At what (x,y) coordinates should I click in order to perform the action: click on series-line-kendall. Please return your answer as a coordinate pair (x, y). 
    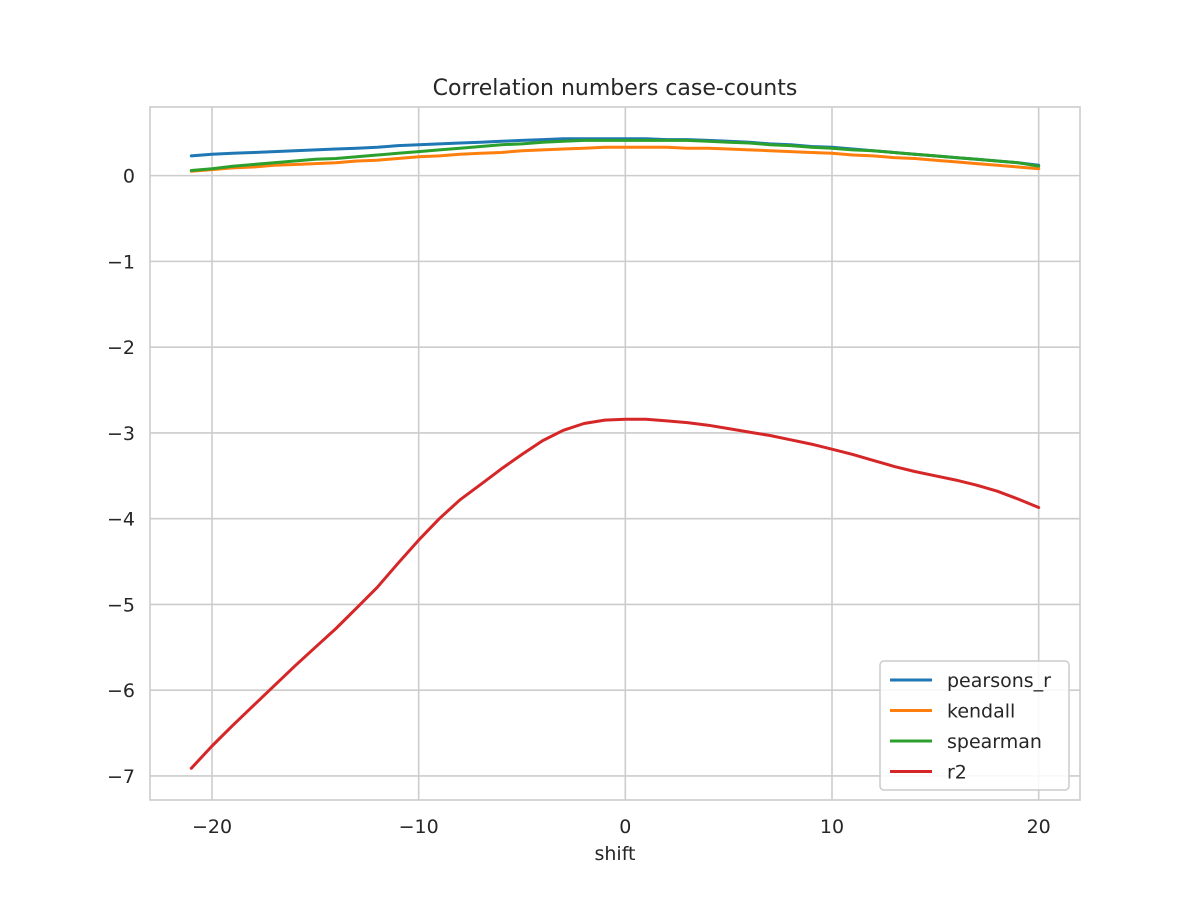
    Looking at the image, I should click on (615, 159).